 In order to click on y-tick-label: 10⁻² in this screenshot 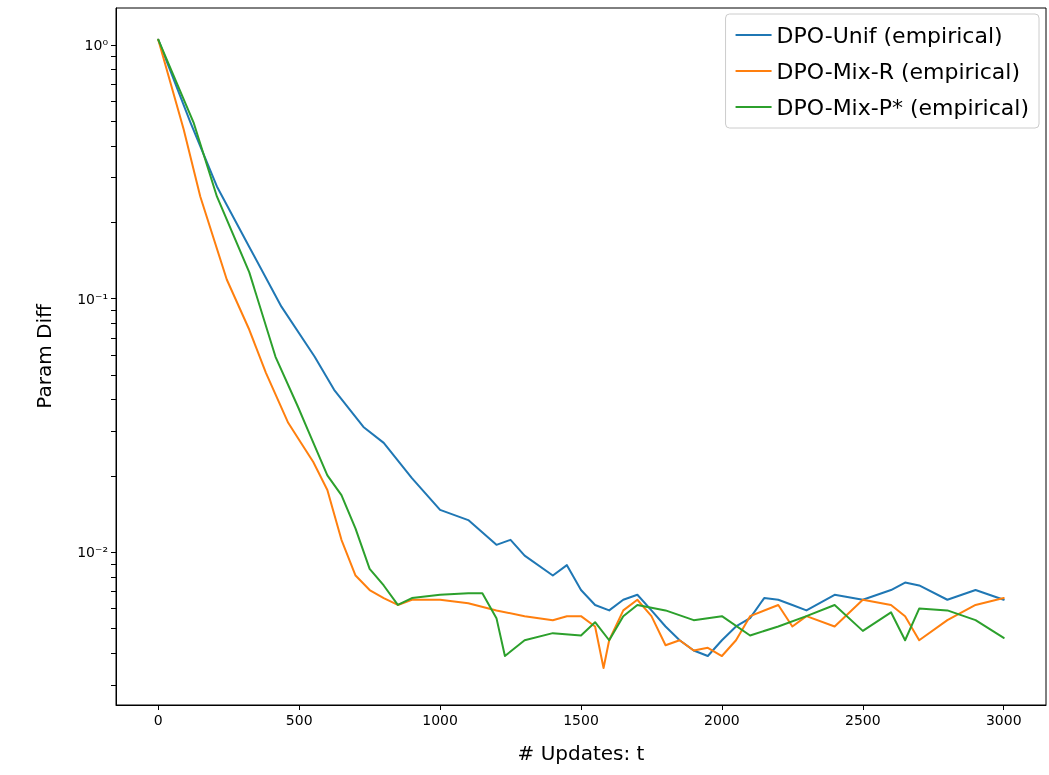, I will do `click(92, 552)`.